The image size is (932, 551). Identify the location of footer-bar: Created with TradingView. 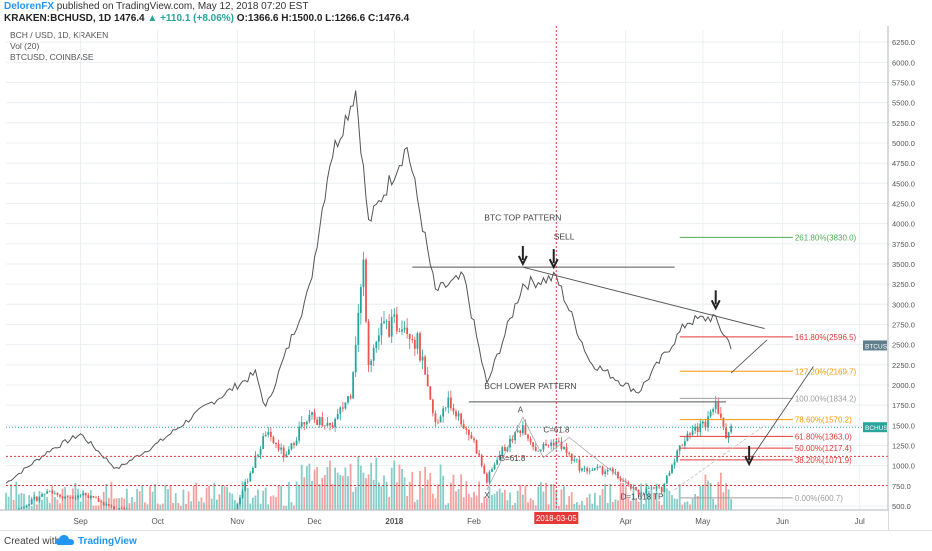
(466, 540).